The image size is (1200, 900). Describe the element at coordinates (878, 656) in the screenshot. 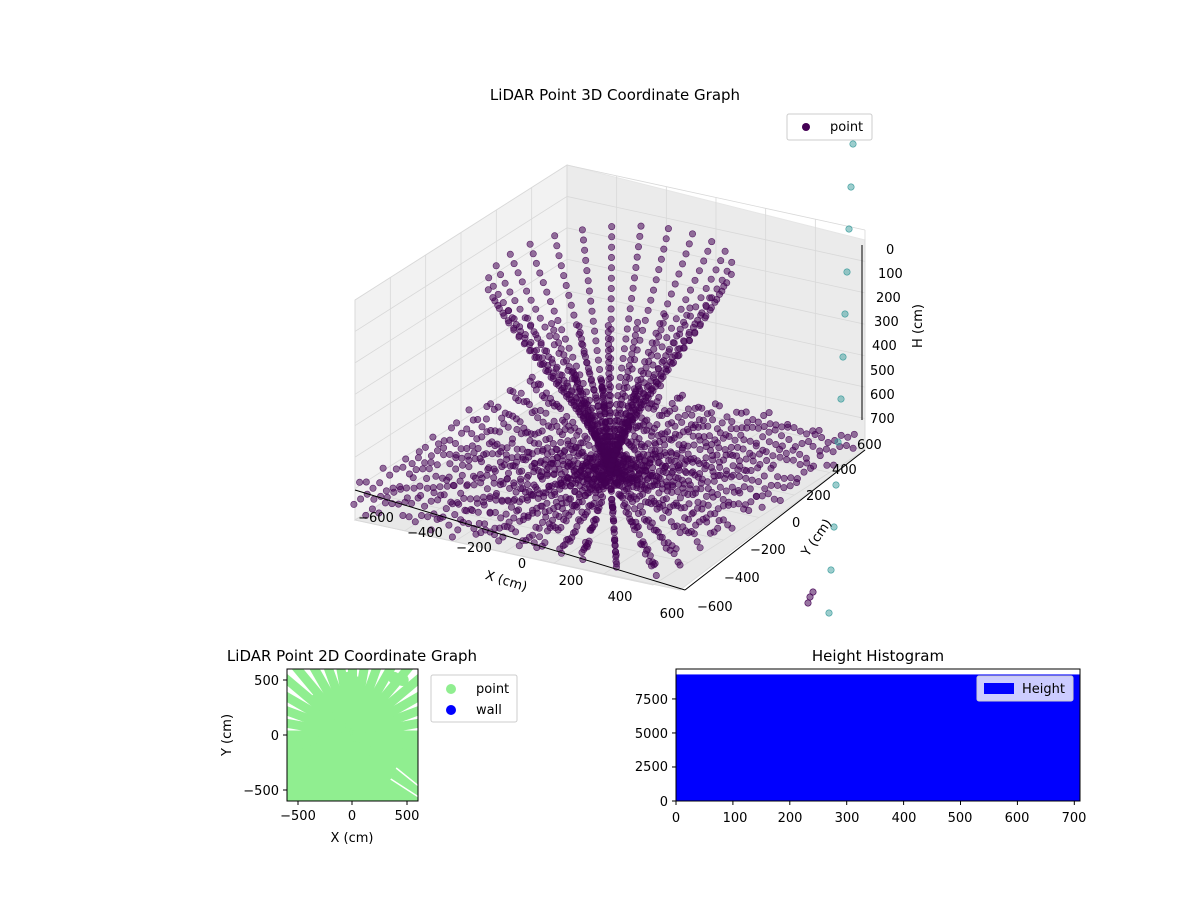

I see `histogram-title: Height Histogram` at that location.